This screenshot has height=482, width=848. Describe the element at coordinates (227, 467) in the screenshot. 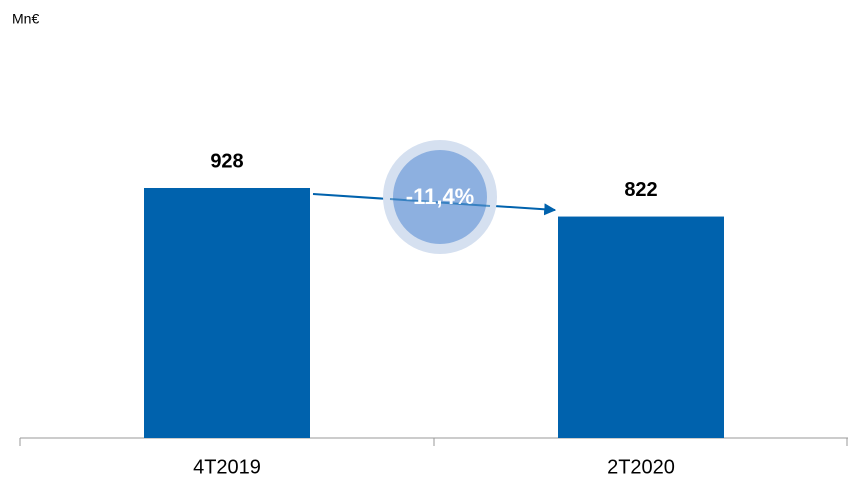

I see `x-tick-label: 4T2019` at that location.